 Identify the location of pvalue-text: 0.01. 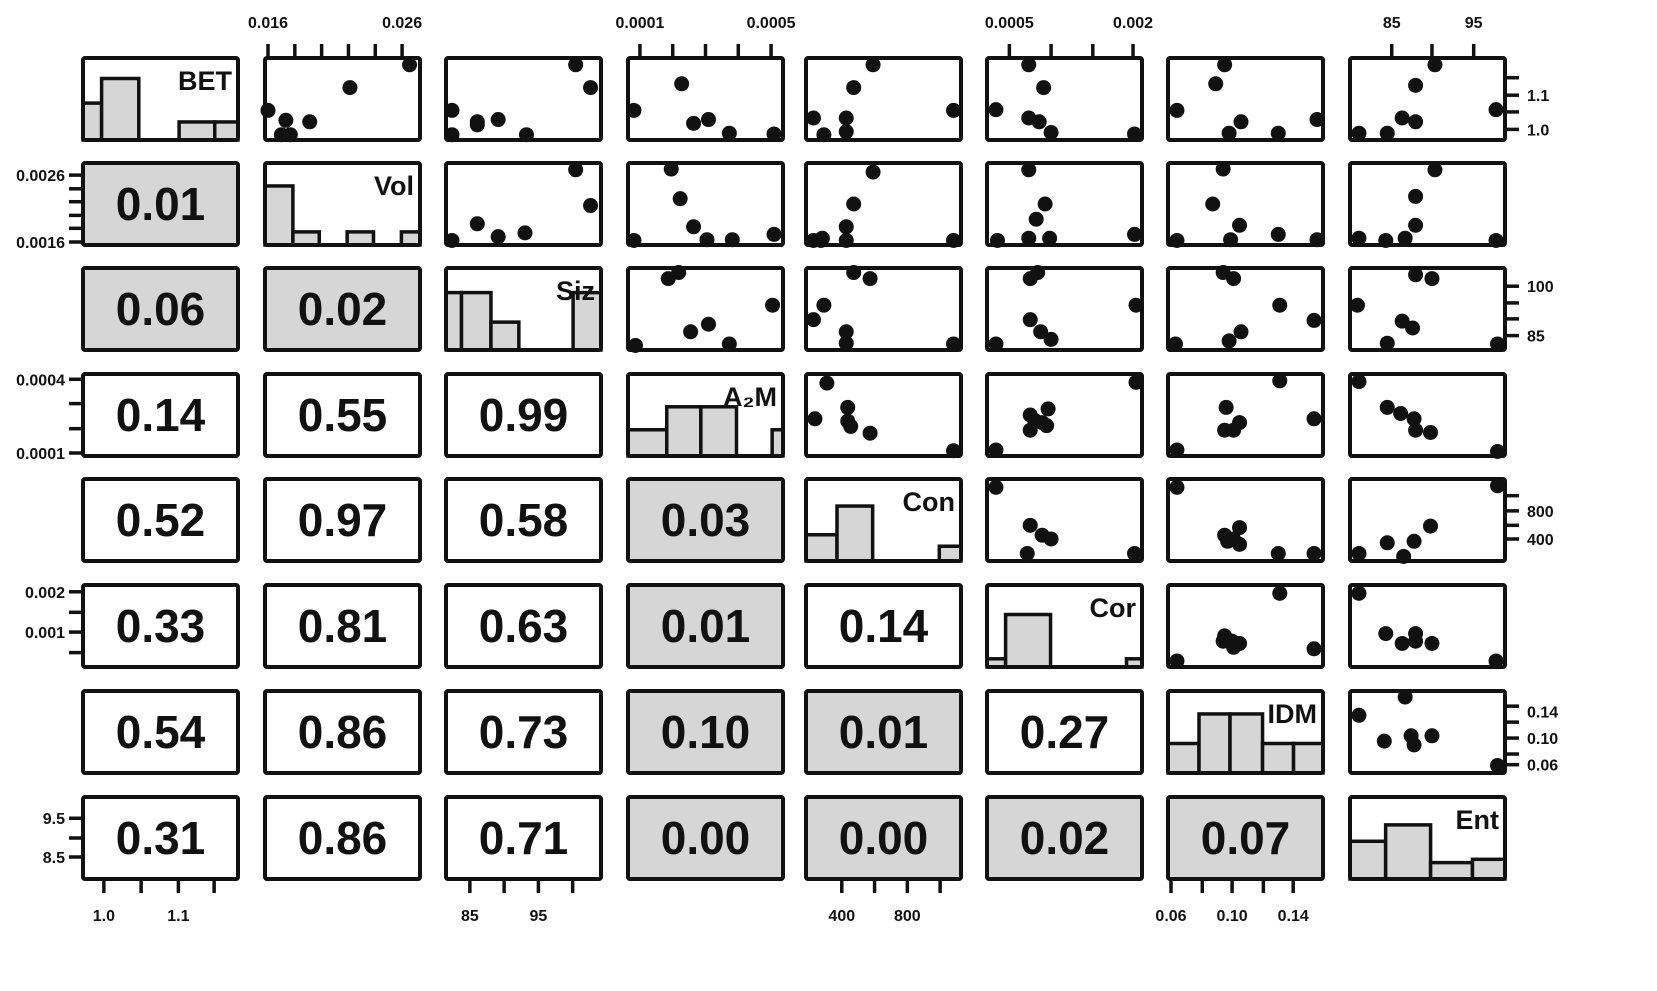
(884, 732).